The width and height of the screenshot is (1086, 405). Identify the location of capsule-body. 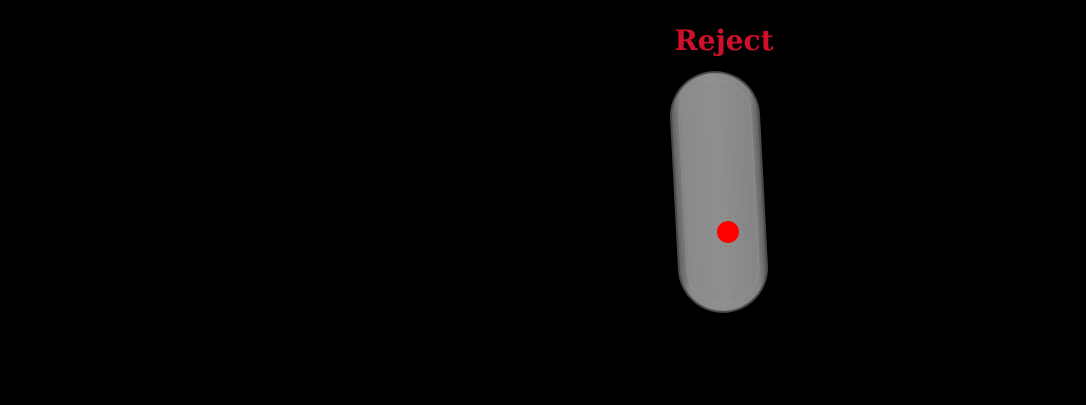
(719, 192).